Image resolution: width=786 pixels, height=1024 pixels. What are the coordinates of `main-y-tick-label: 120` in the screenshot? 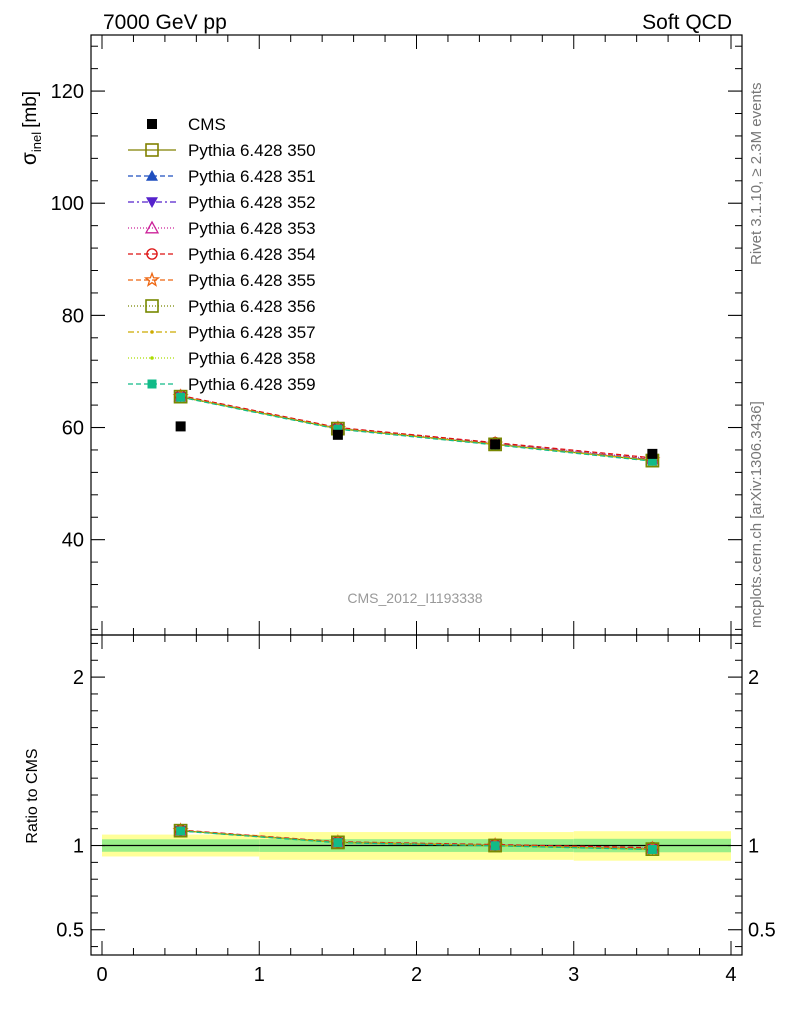 It's located at (67, 92).